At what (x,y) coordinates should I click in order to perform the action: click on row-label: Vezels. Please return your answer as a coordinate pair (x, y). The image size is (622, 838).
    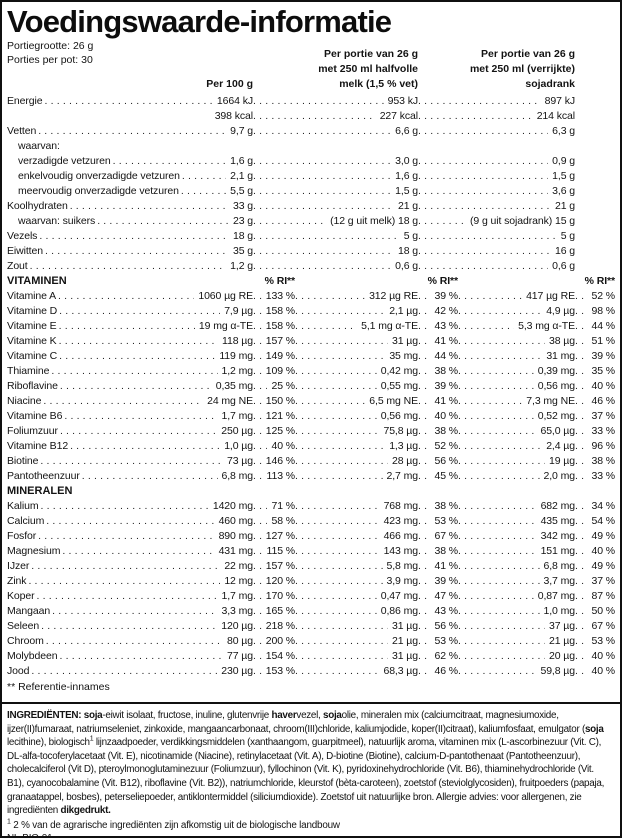
    Looking at the image, I should click on (22, 236).